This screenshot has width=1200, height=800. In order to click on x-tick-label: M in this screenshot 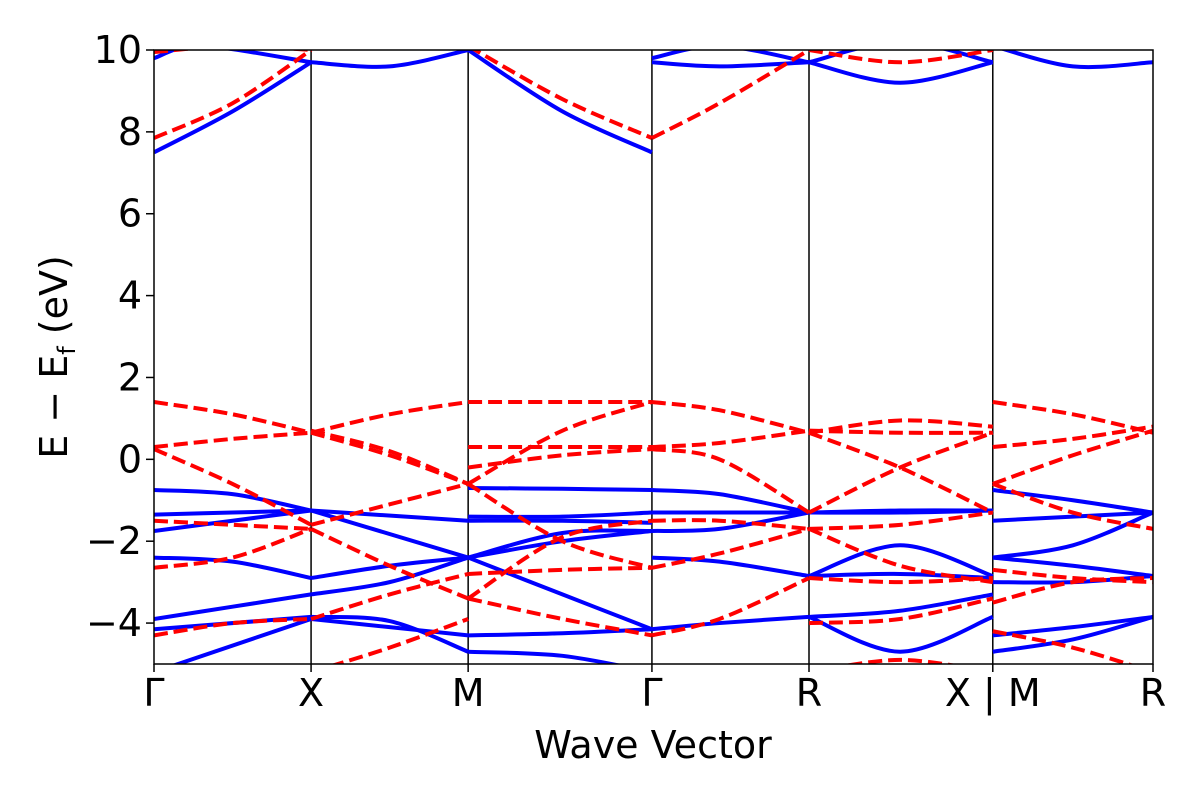, I will do `click(468, 693)`.